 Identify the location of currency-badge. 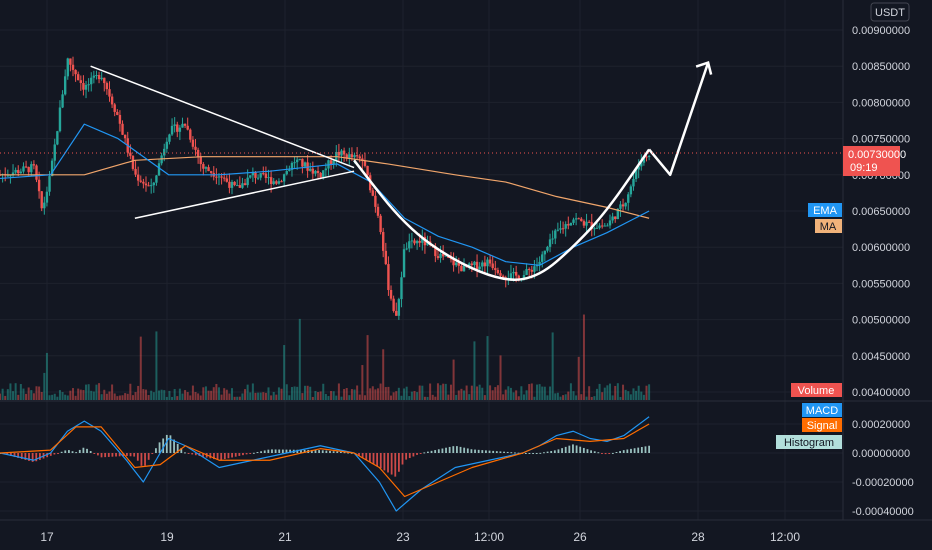
(890, 12).